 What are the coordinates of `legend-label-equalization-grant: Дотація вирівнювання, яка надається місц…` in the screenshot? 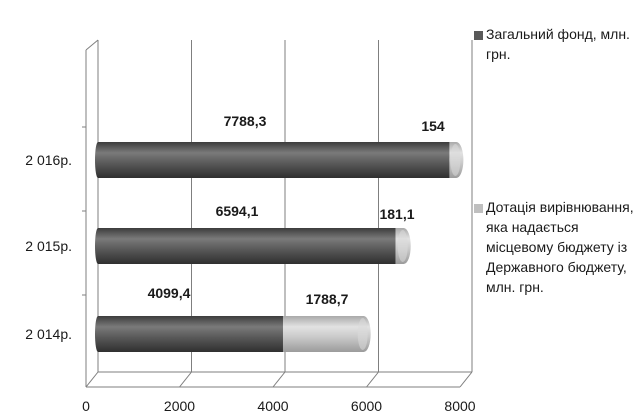 It's located at (559, 247).